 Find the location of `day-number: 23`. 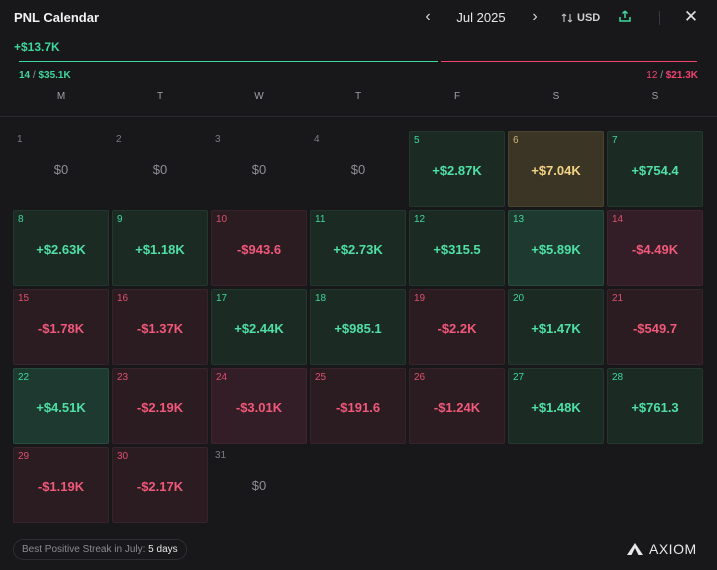

day-number: 23 is located at coordinates (123, 377).